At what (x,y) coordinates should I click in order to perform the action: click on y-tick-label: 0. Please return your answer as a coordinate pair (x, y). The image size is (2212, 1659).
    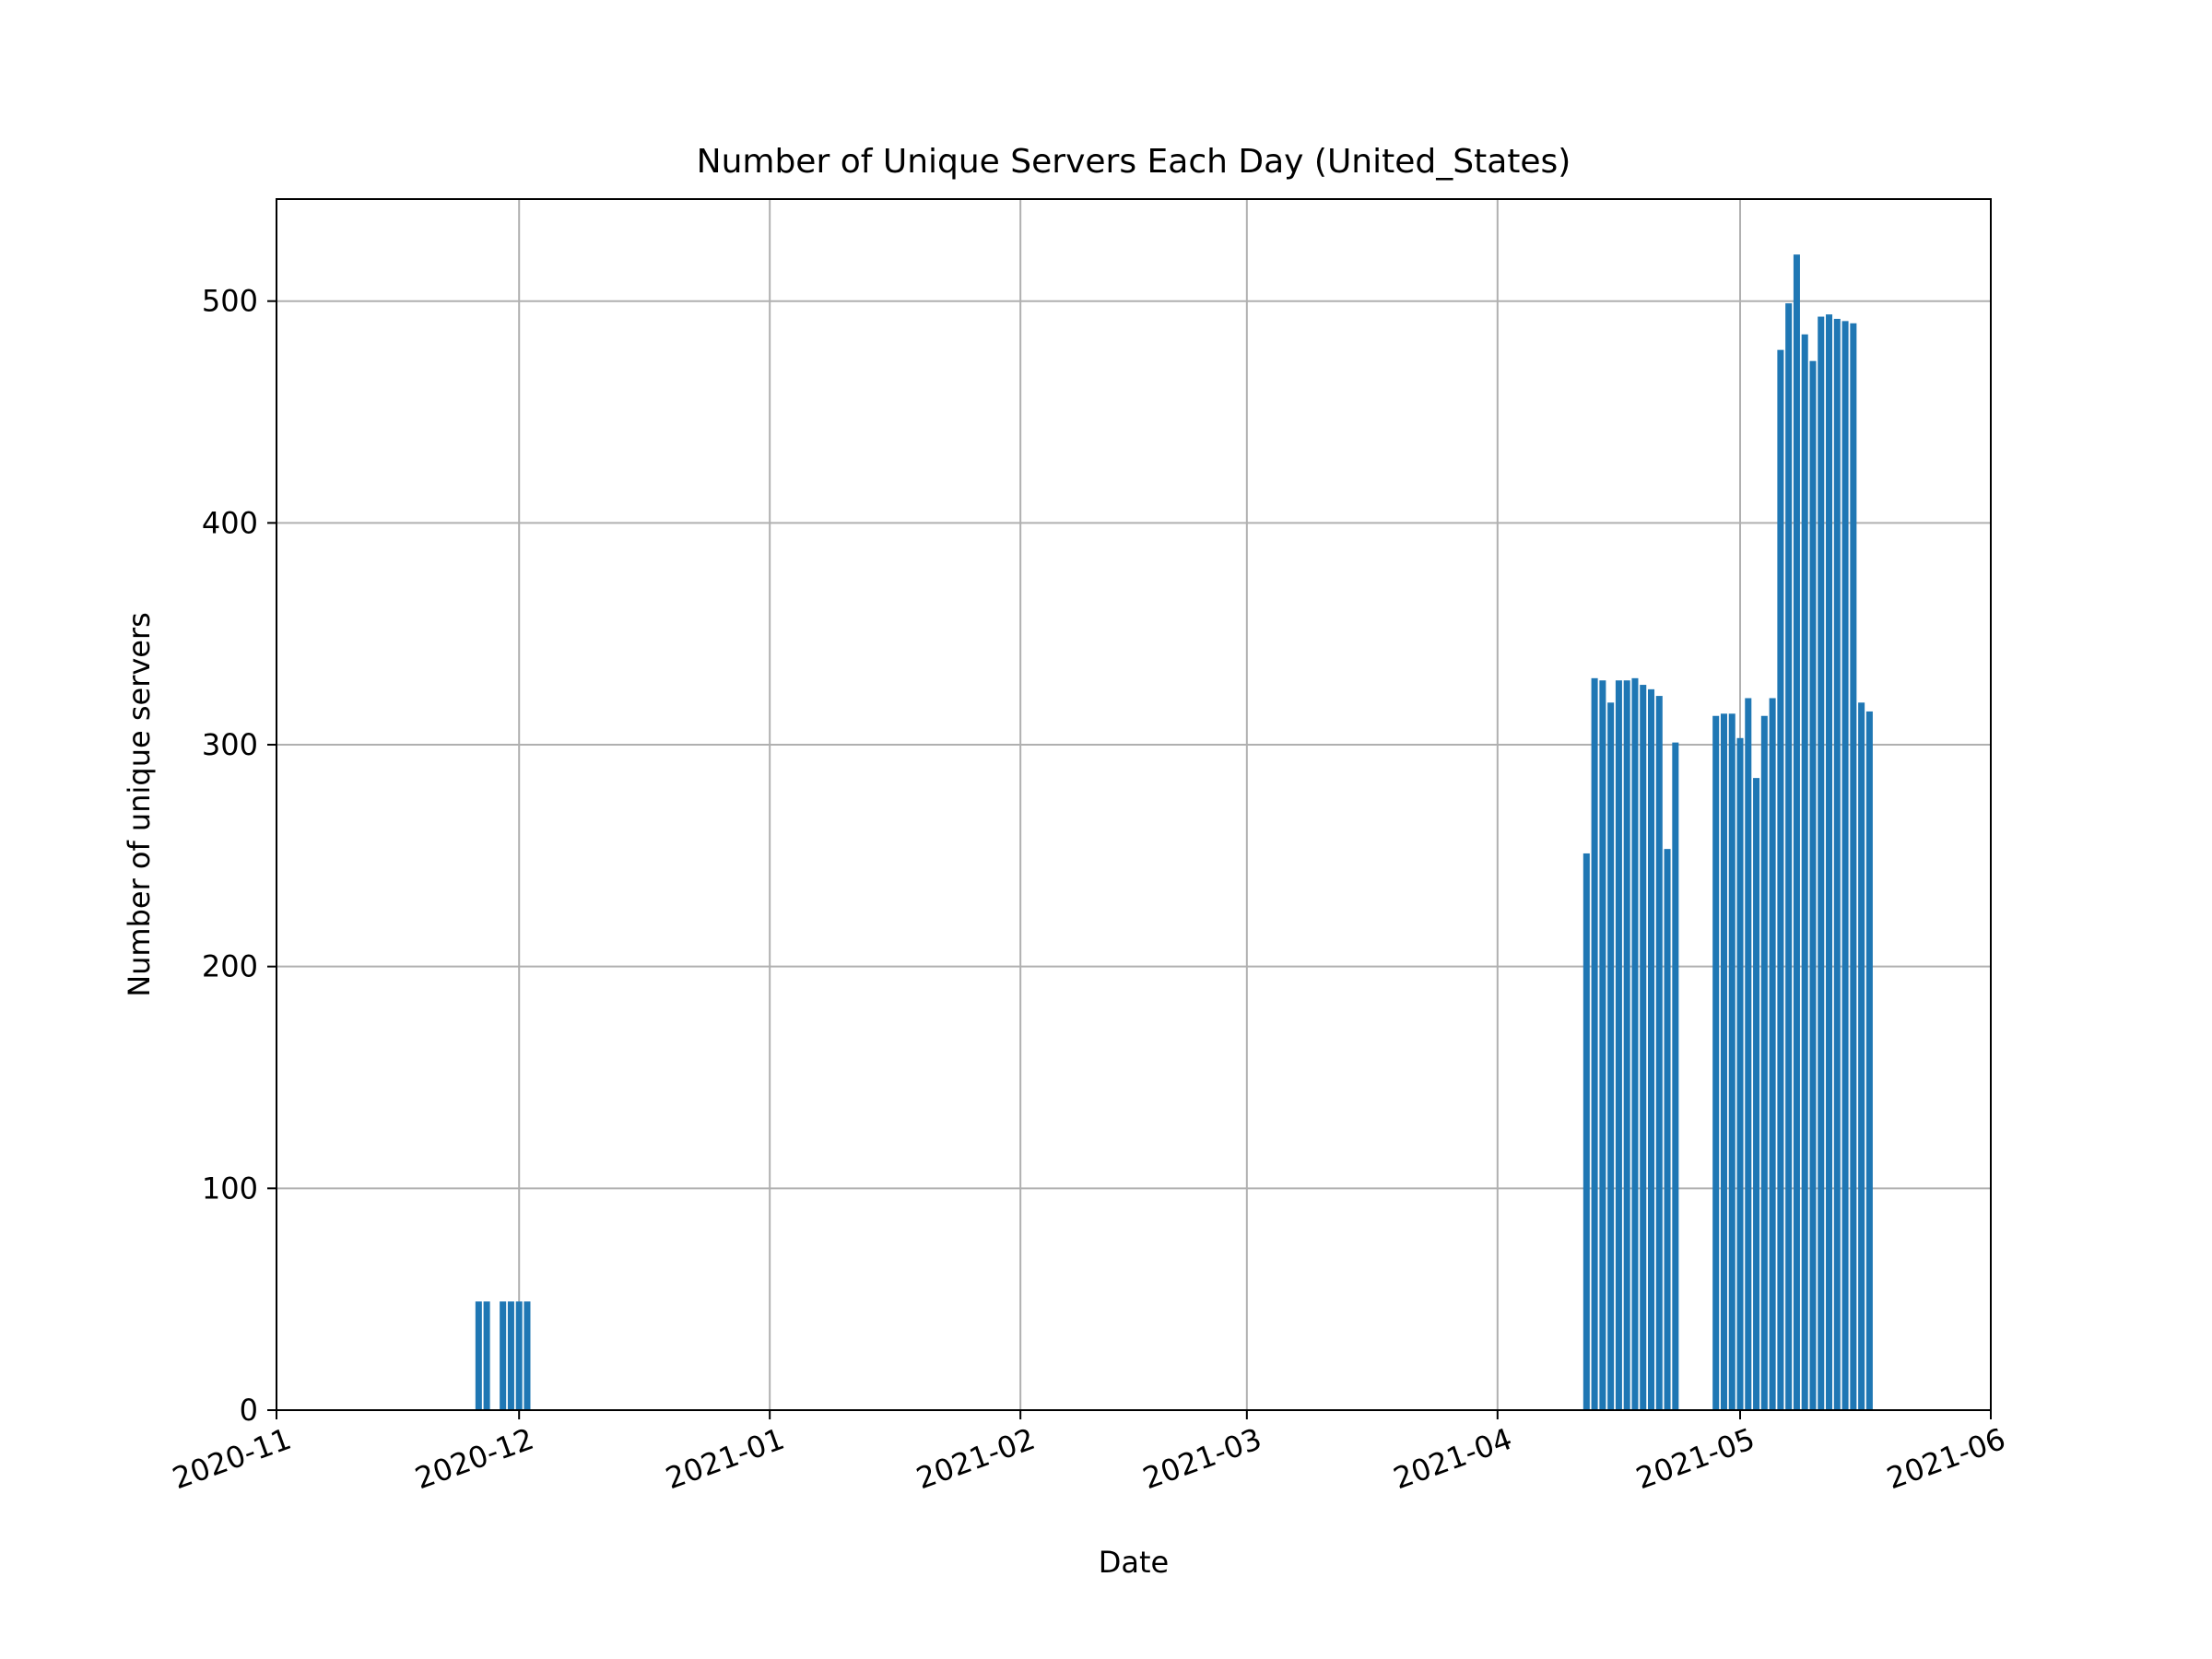
    Looking at the image, I should click on (249, 1410).